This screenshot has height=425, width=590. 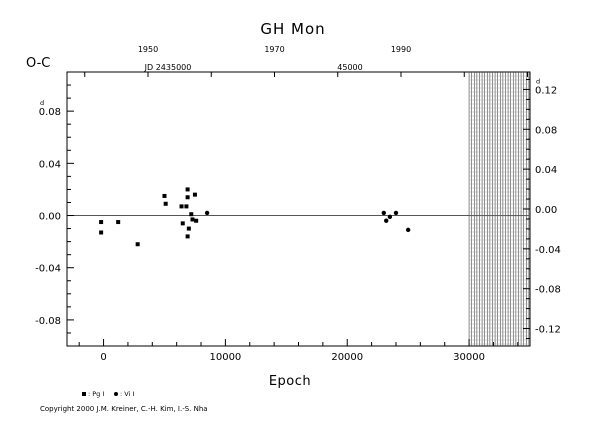 I want to click on legend-label: : Pg I, so click(x=96, y=394).